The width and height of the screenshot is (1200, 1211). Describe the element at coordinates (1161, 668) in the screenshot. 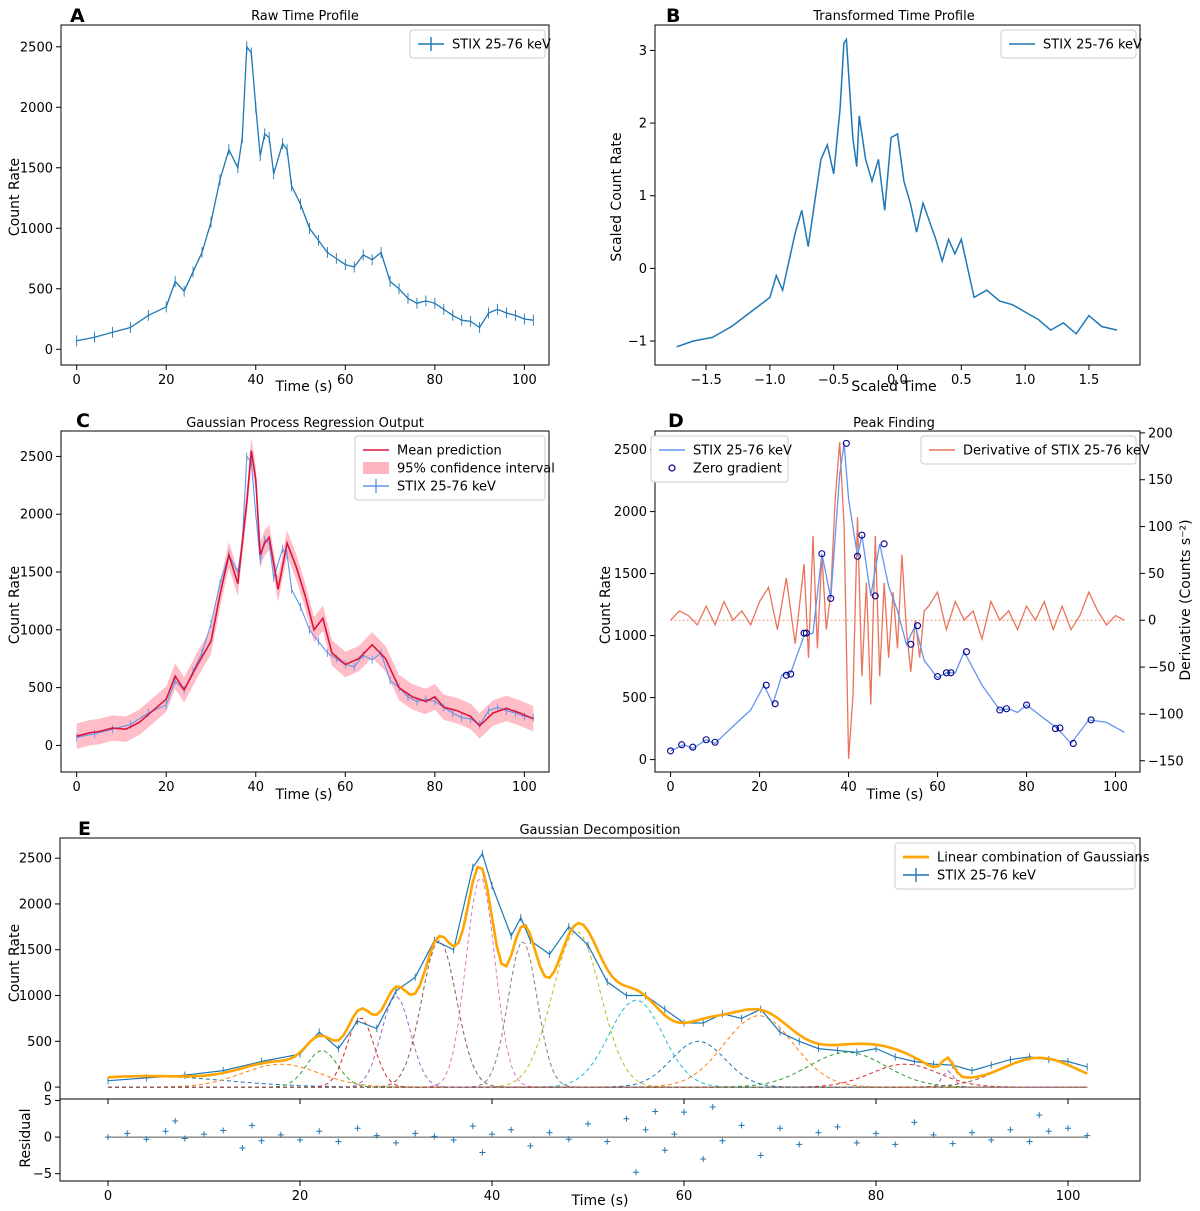

I see `y2-tick-label: −50` at that location.